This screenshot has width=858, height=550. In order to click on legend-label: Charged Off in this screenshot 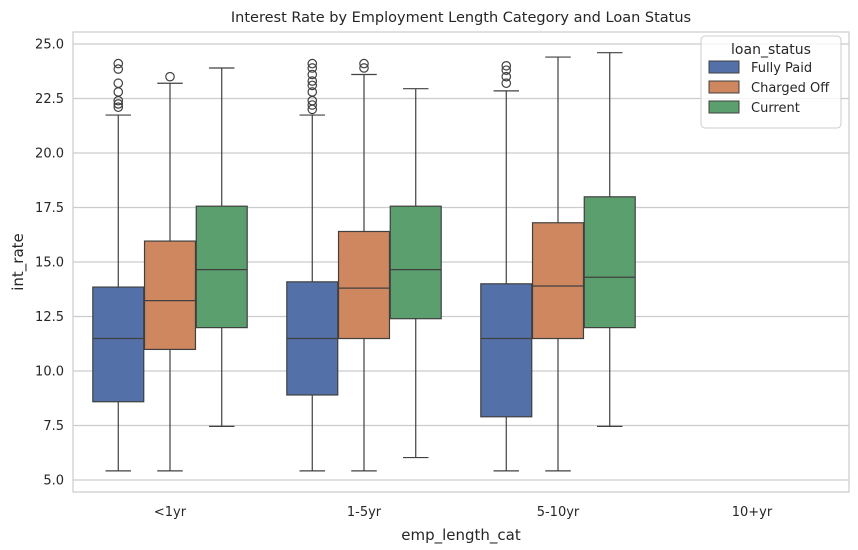, I will do `click(790, 88)`.